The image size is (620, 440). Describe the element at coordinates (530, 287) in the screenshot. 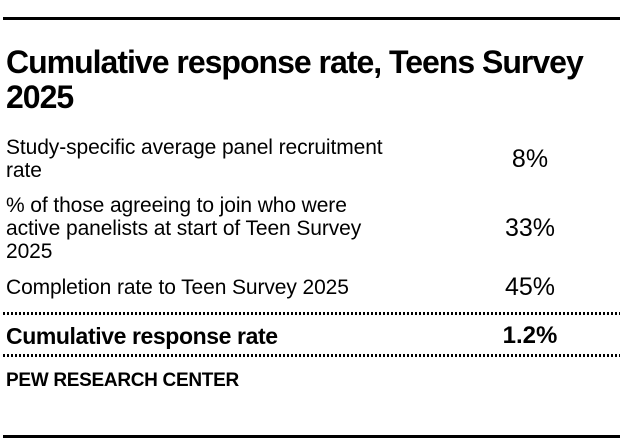

I see `row-value: 45%` at that location.